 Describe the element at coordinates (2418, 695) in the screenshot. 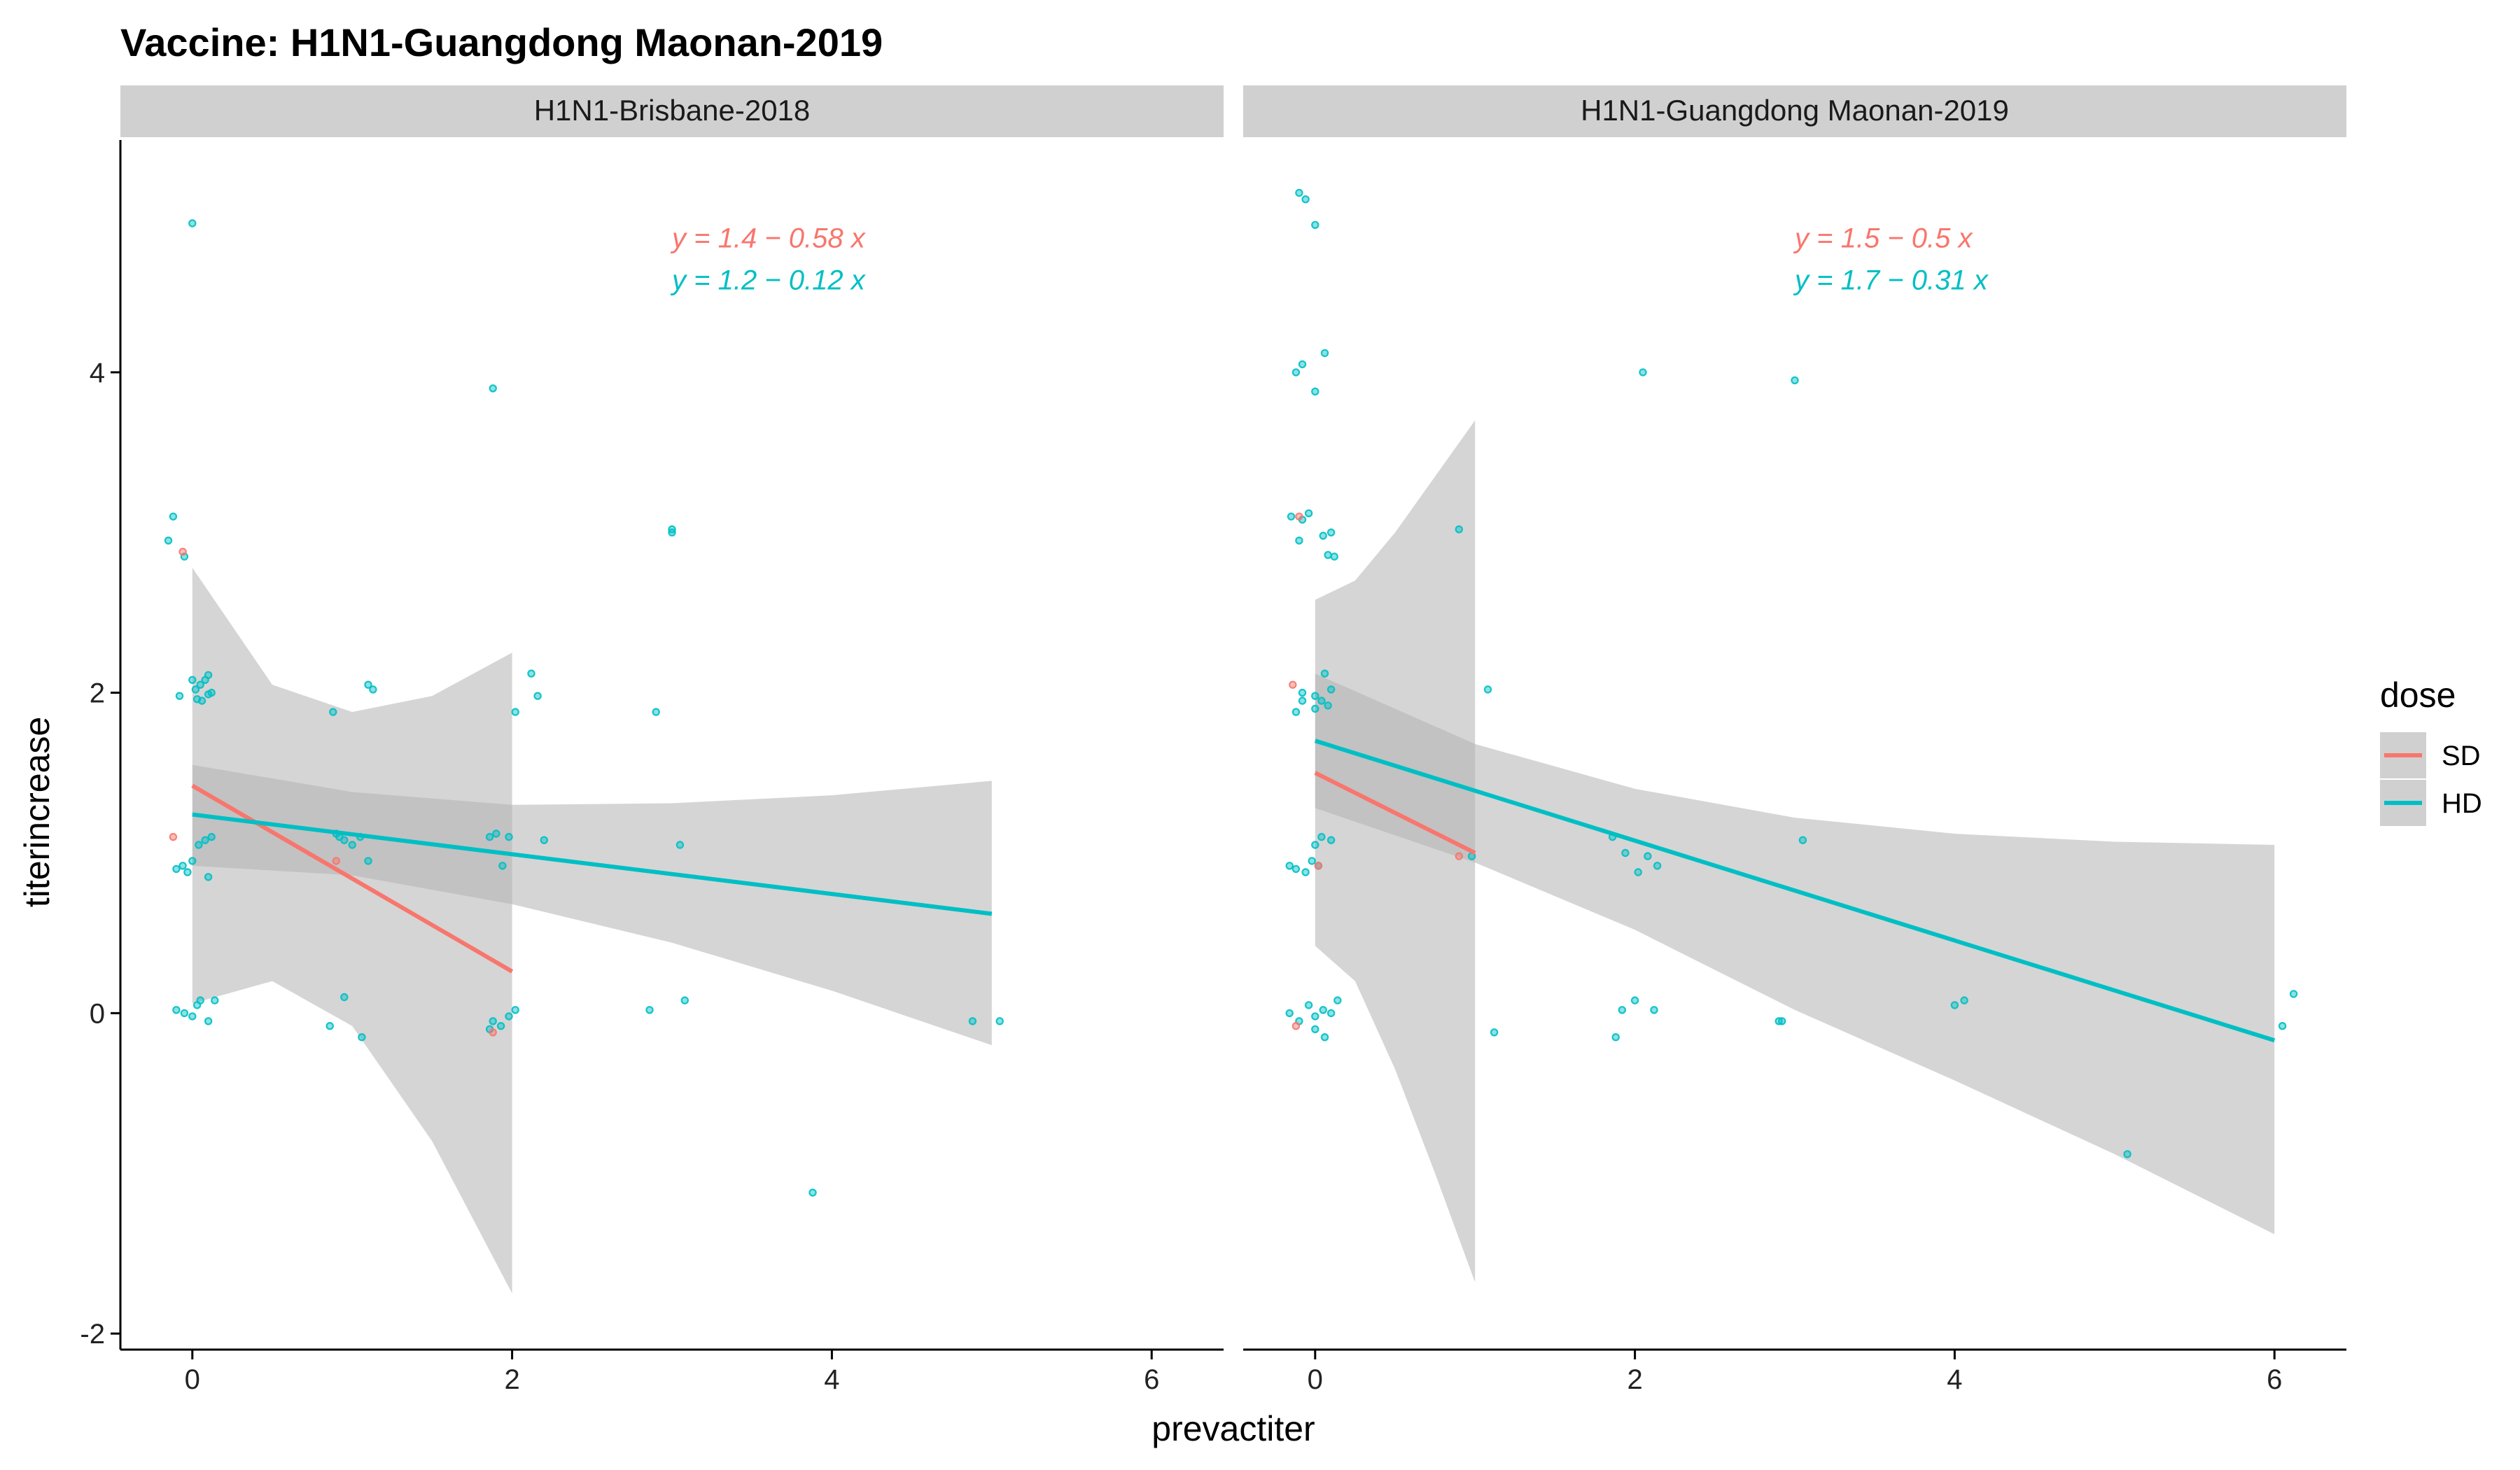

I see `legend-title: dose` at that location.